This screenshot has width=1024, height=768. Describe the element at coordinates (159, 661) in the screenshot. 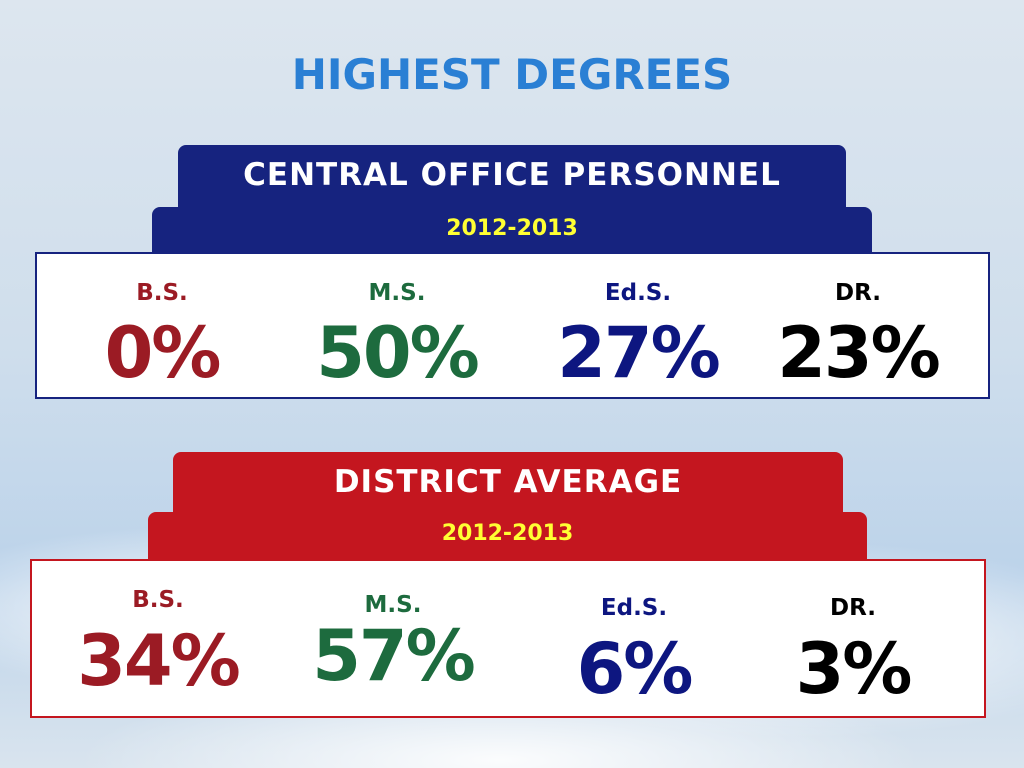

I see `item-value: 34%` at that location.